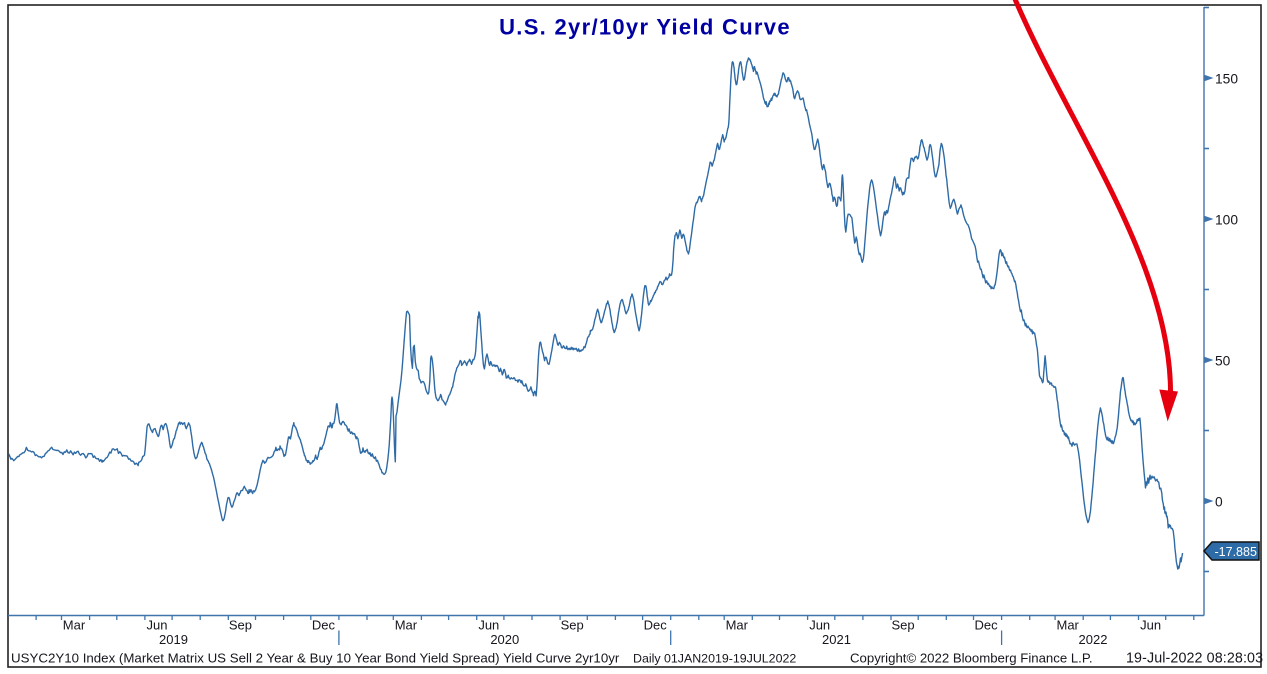 This screenshot has height=674, width=1267. What do you see at coordinates (1194, 659) in the screenshot?
I see `svg-text: 19-Jul-2022 08:28:03` at bounding box center [1194, 659].